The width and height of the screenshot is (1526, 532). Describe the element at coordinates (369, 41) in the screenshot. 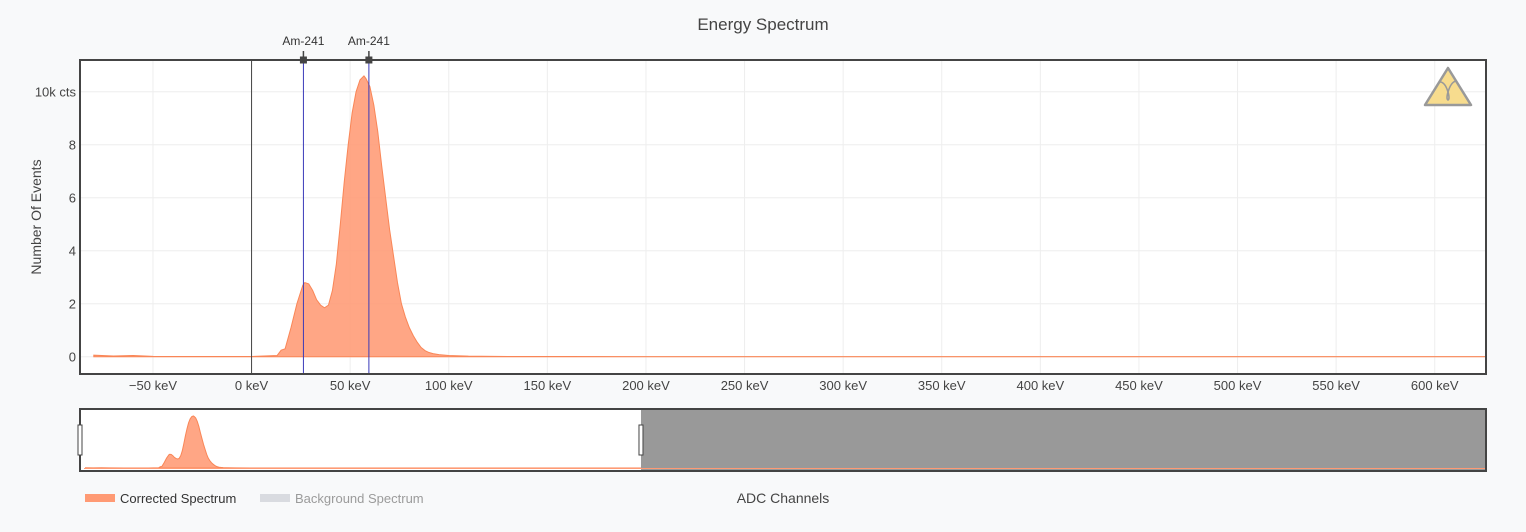

I see `marker-label-1: Am-241` at that location.